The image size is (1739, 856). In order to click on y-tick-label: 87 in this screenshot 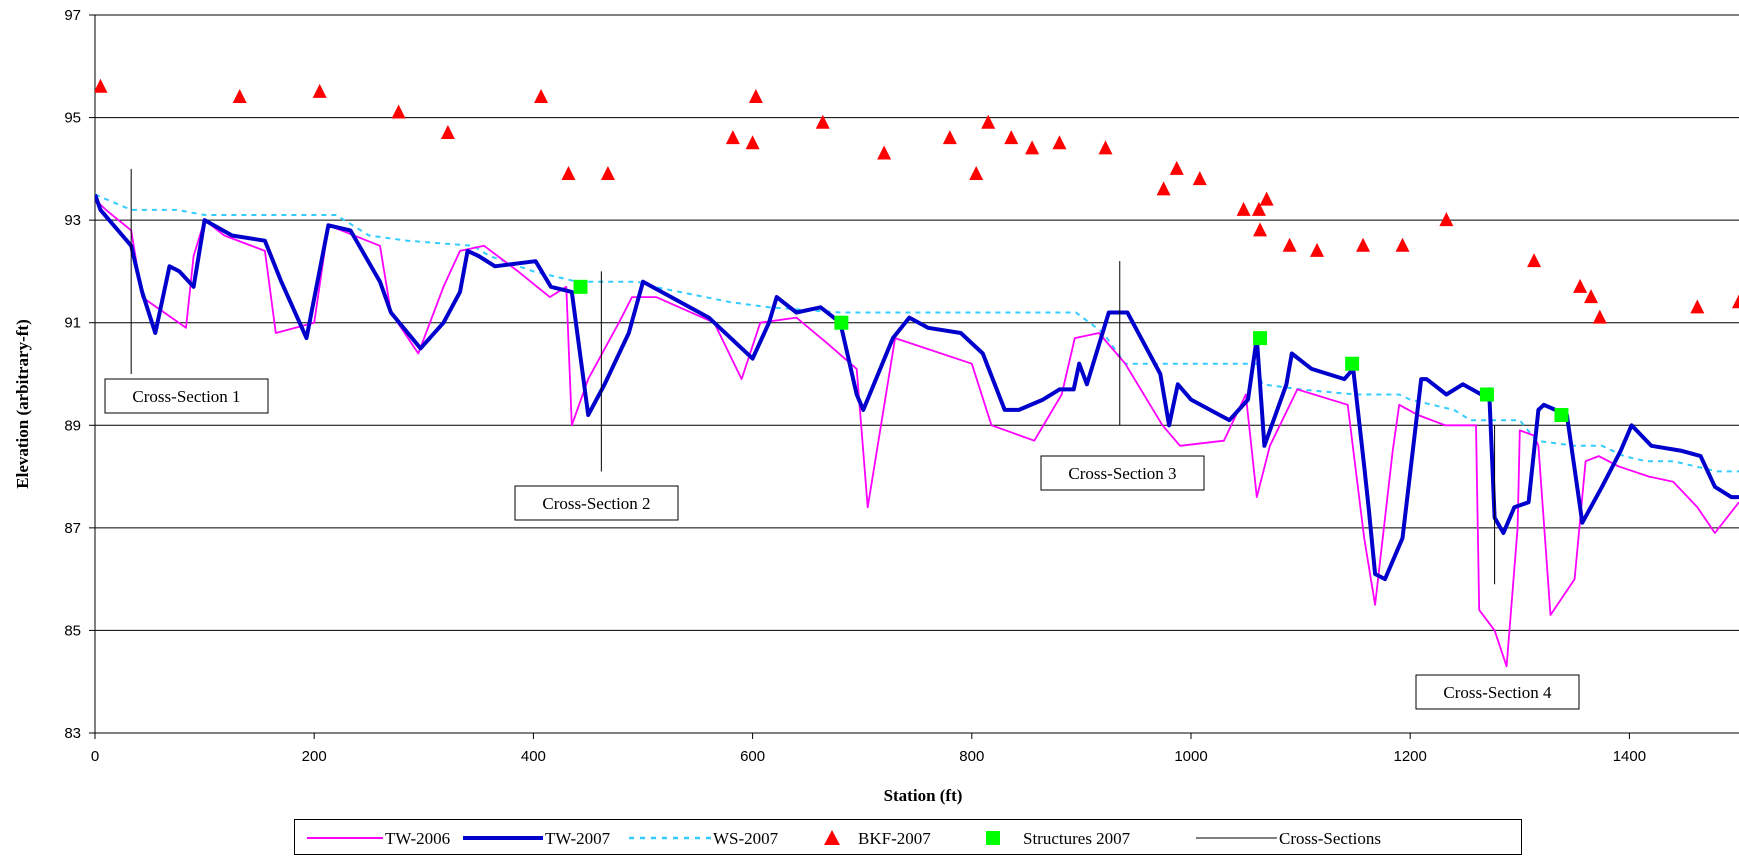, I will do `click(72, 528)`.